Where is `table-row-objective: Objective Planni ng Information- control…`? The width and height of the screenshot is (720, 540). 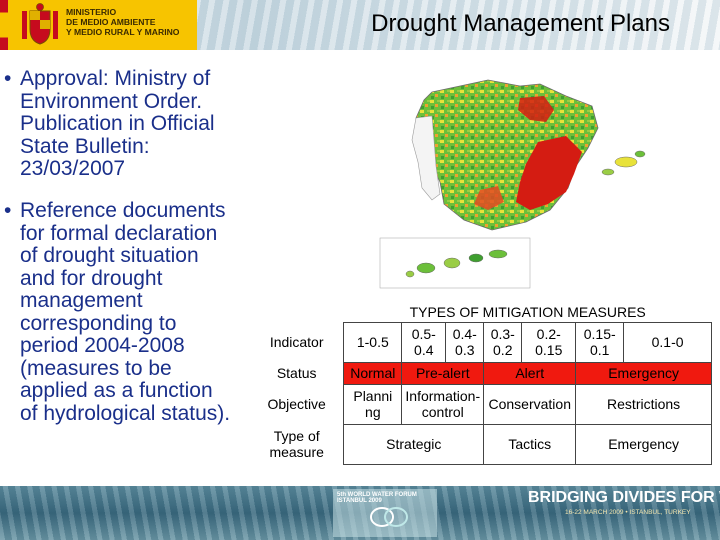
table-row-objective: Objective Planni ng Information- control… is located at coordinates (481, 404).